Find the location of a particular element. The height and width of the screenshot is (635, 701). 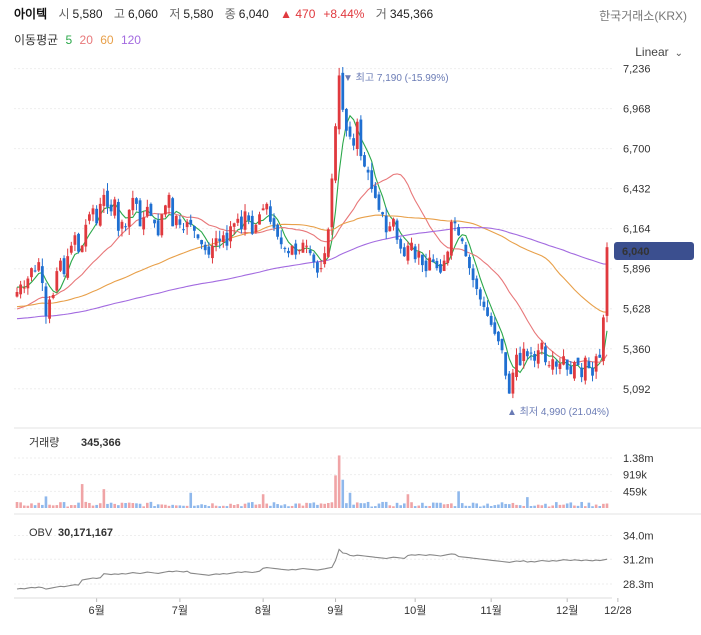

scale-label: Linear is located at coordinates (652, 52).